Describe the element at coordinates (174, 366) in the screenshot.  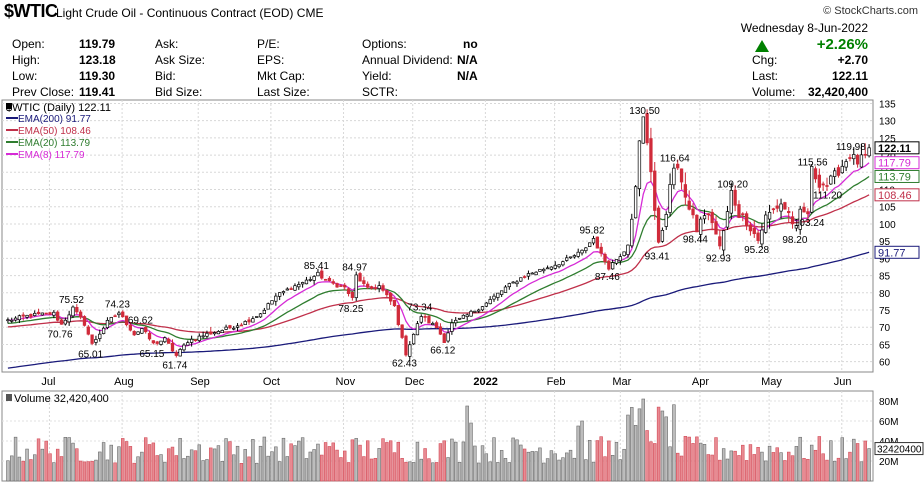
I see `price-annotation: 61.74` at that location.